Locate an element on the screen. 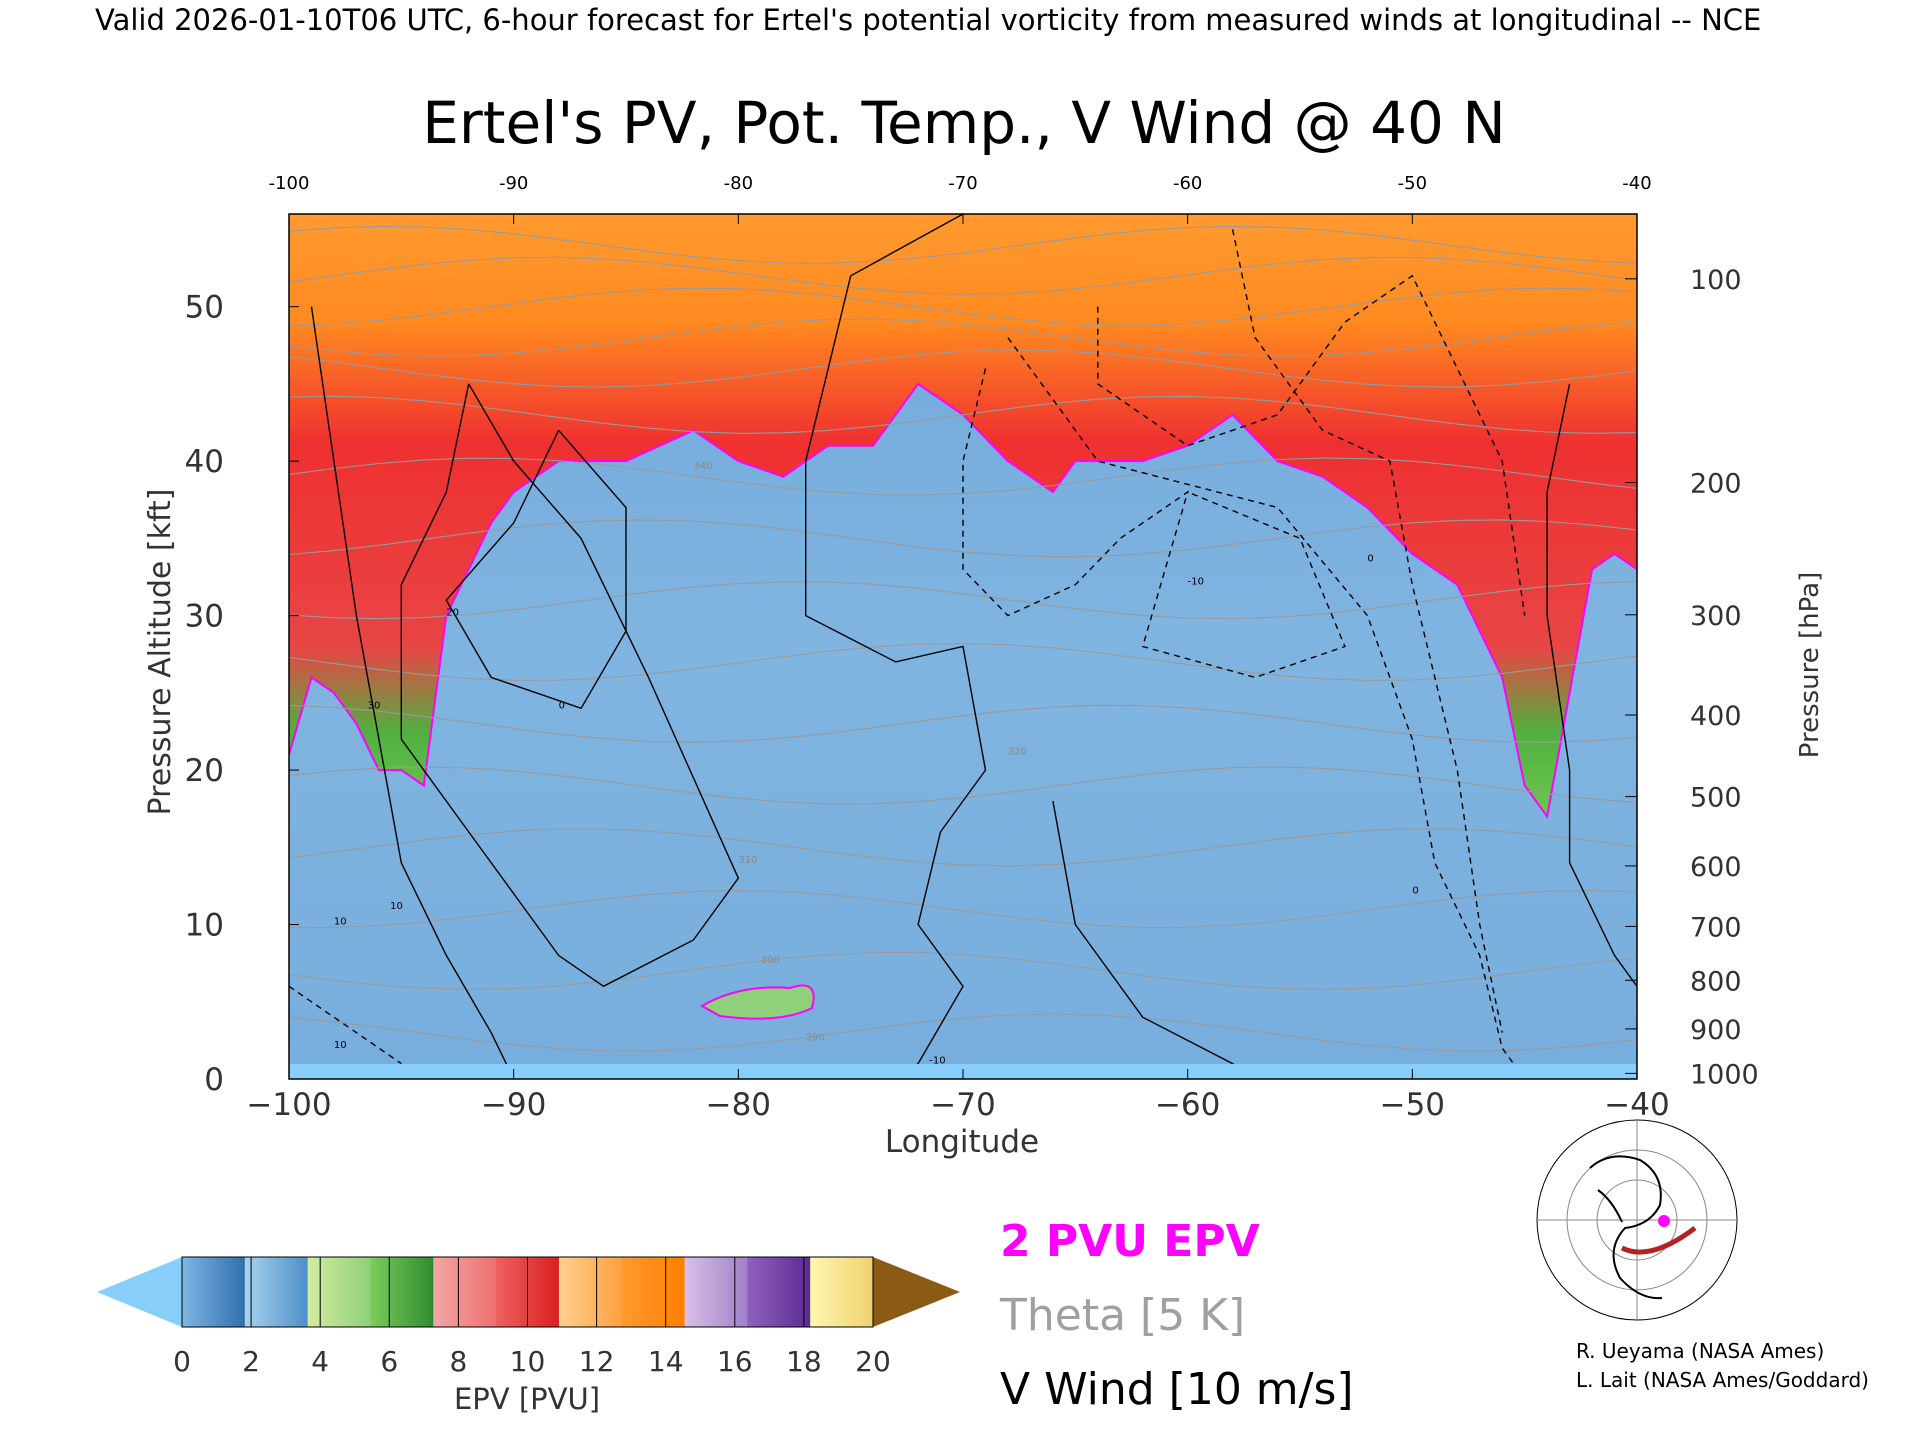 The image size is (1920, 1440). pressure-tick-label: 400 is located at coordinates (1716, 716).